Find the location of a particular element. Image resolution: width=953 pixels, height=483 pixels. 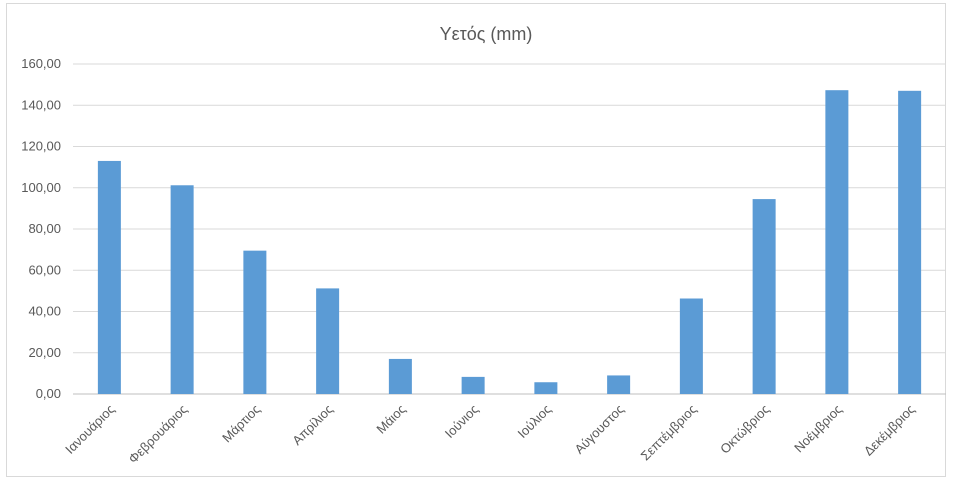

y-tick-label: 120,00 is located at coordinates (41, 146).